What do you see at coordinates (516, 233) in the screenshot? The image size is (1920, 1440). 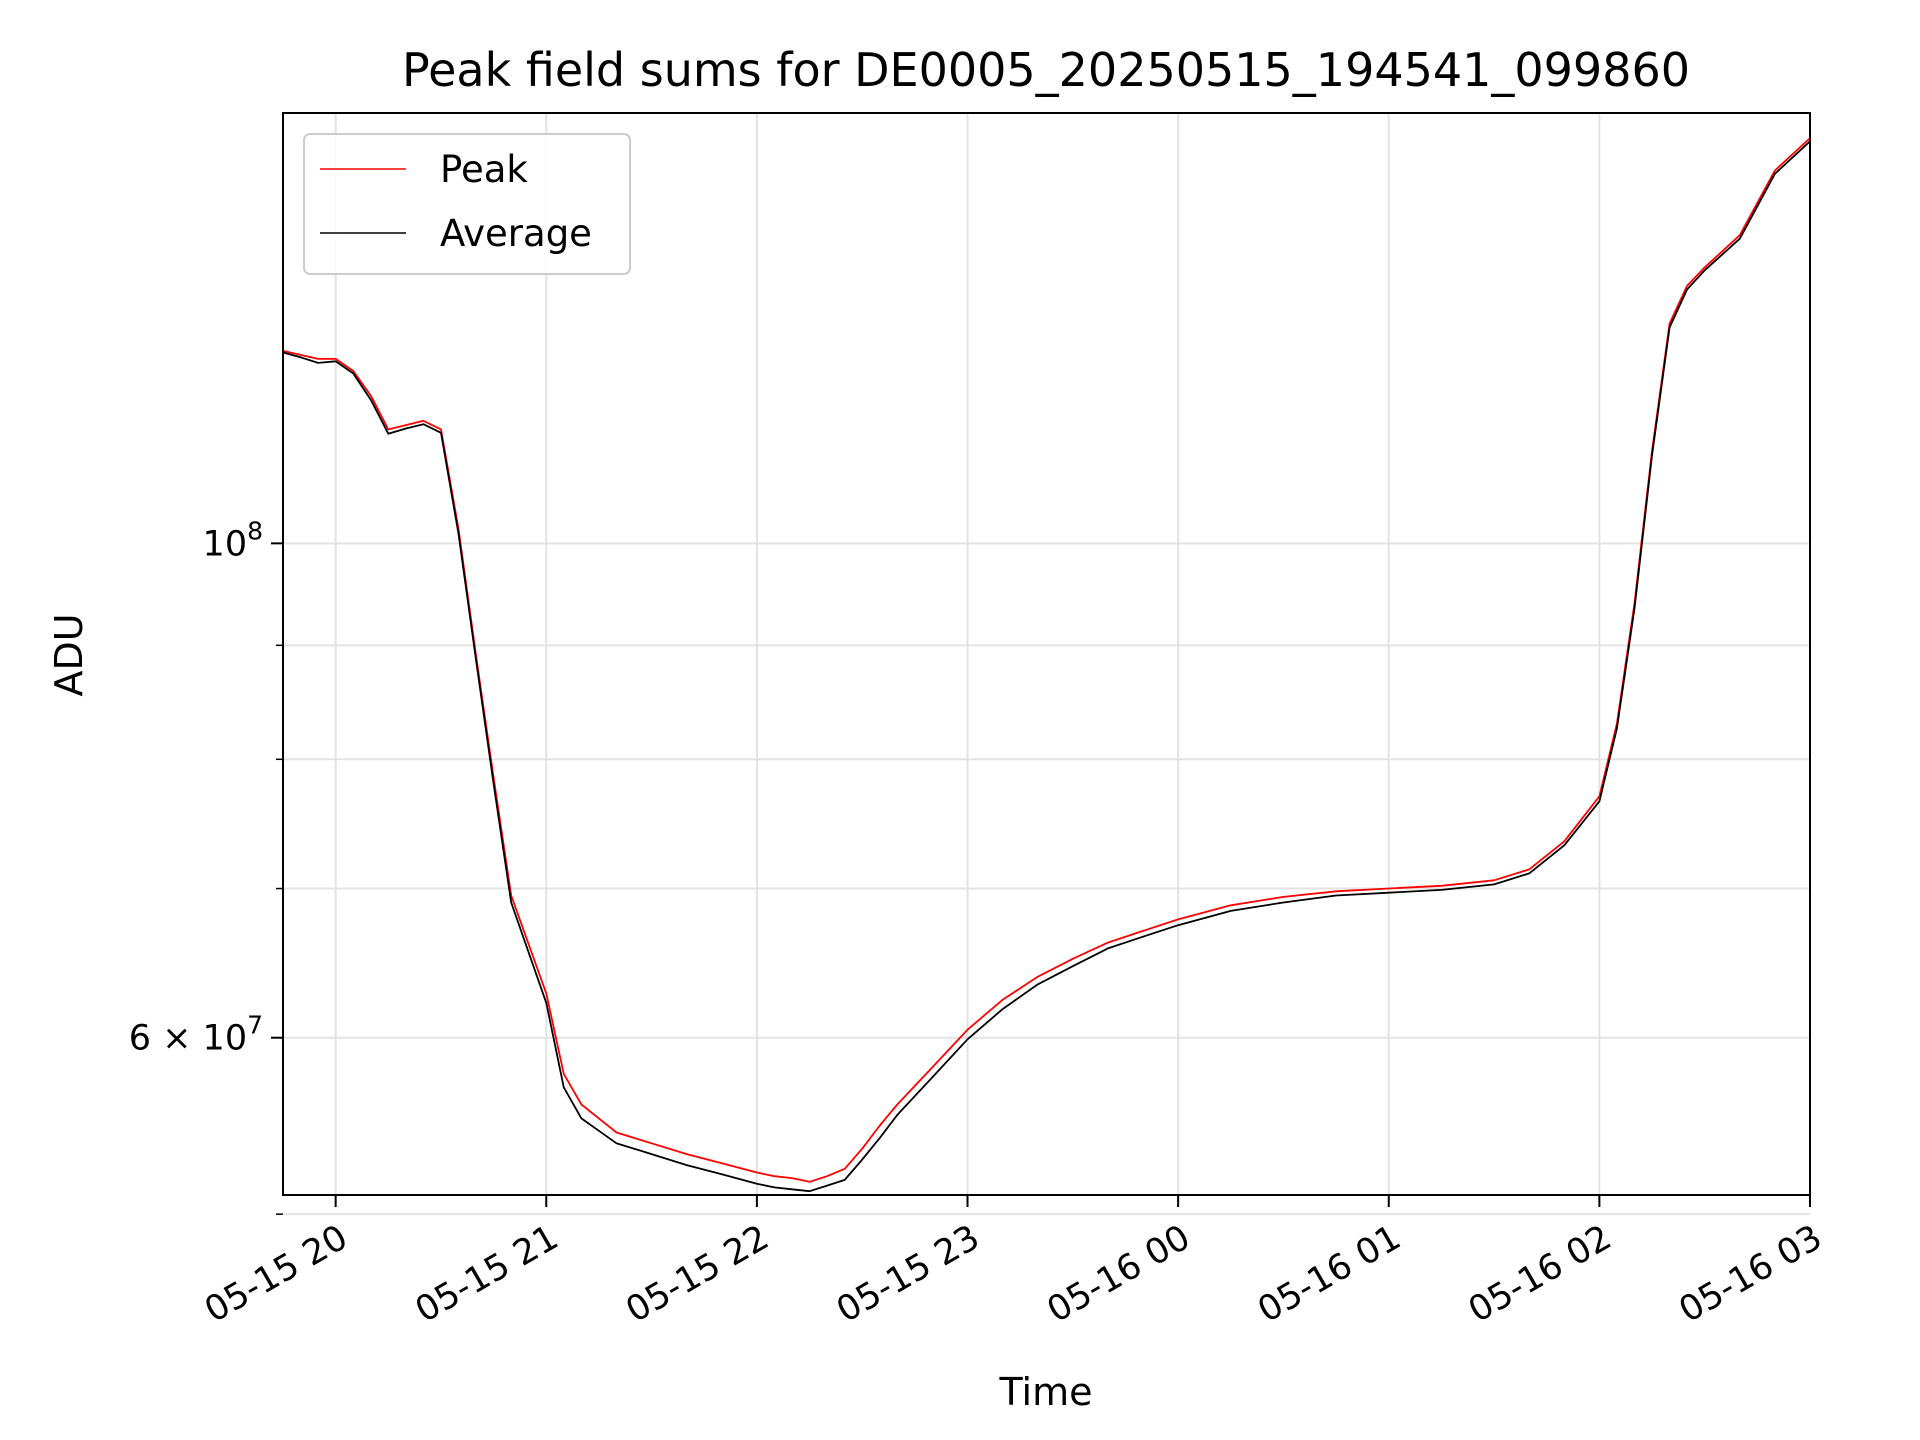 I see `legend-label-average: Average` at bounding box center [516, 233].